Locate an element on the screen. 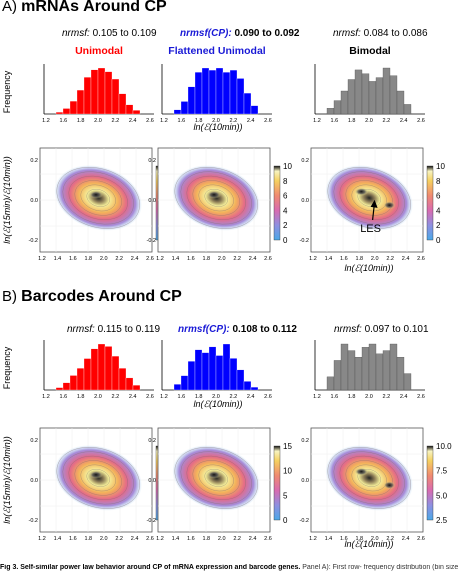  nrmsf-a2: nrmsf(CP): 0.090 to 0.092 is located at coordinates (240, 33).